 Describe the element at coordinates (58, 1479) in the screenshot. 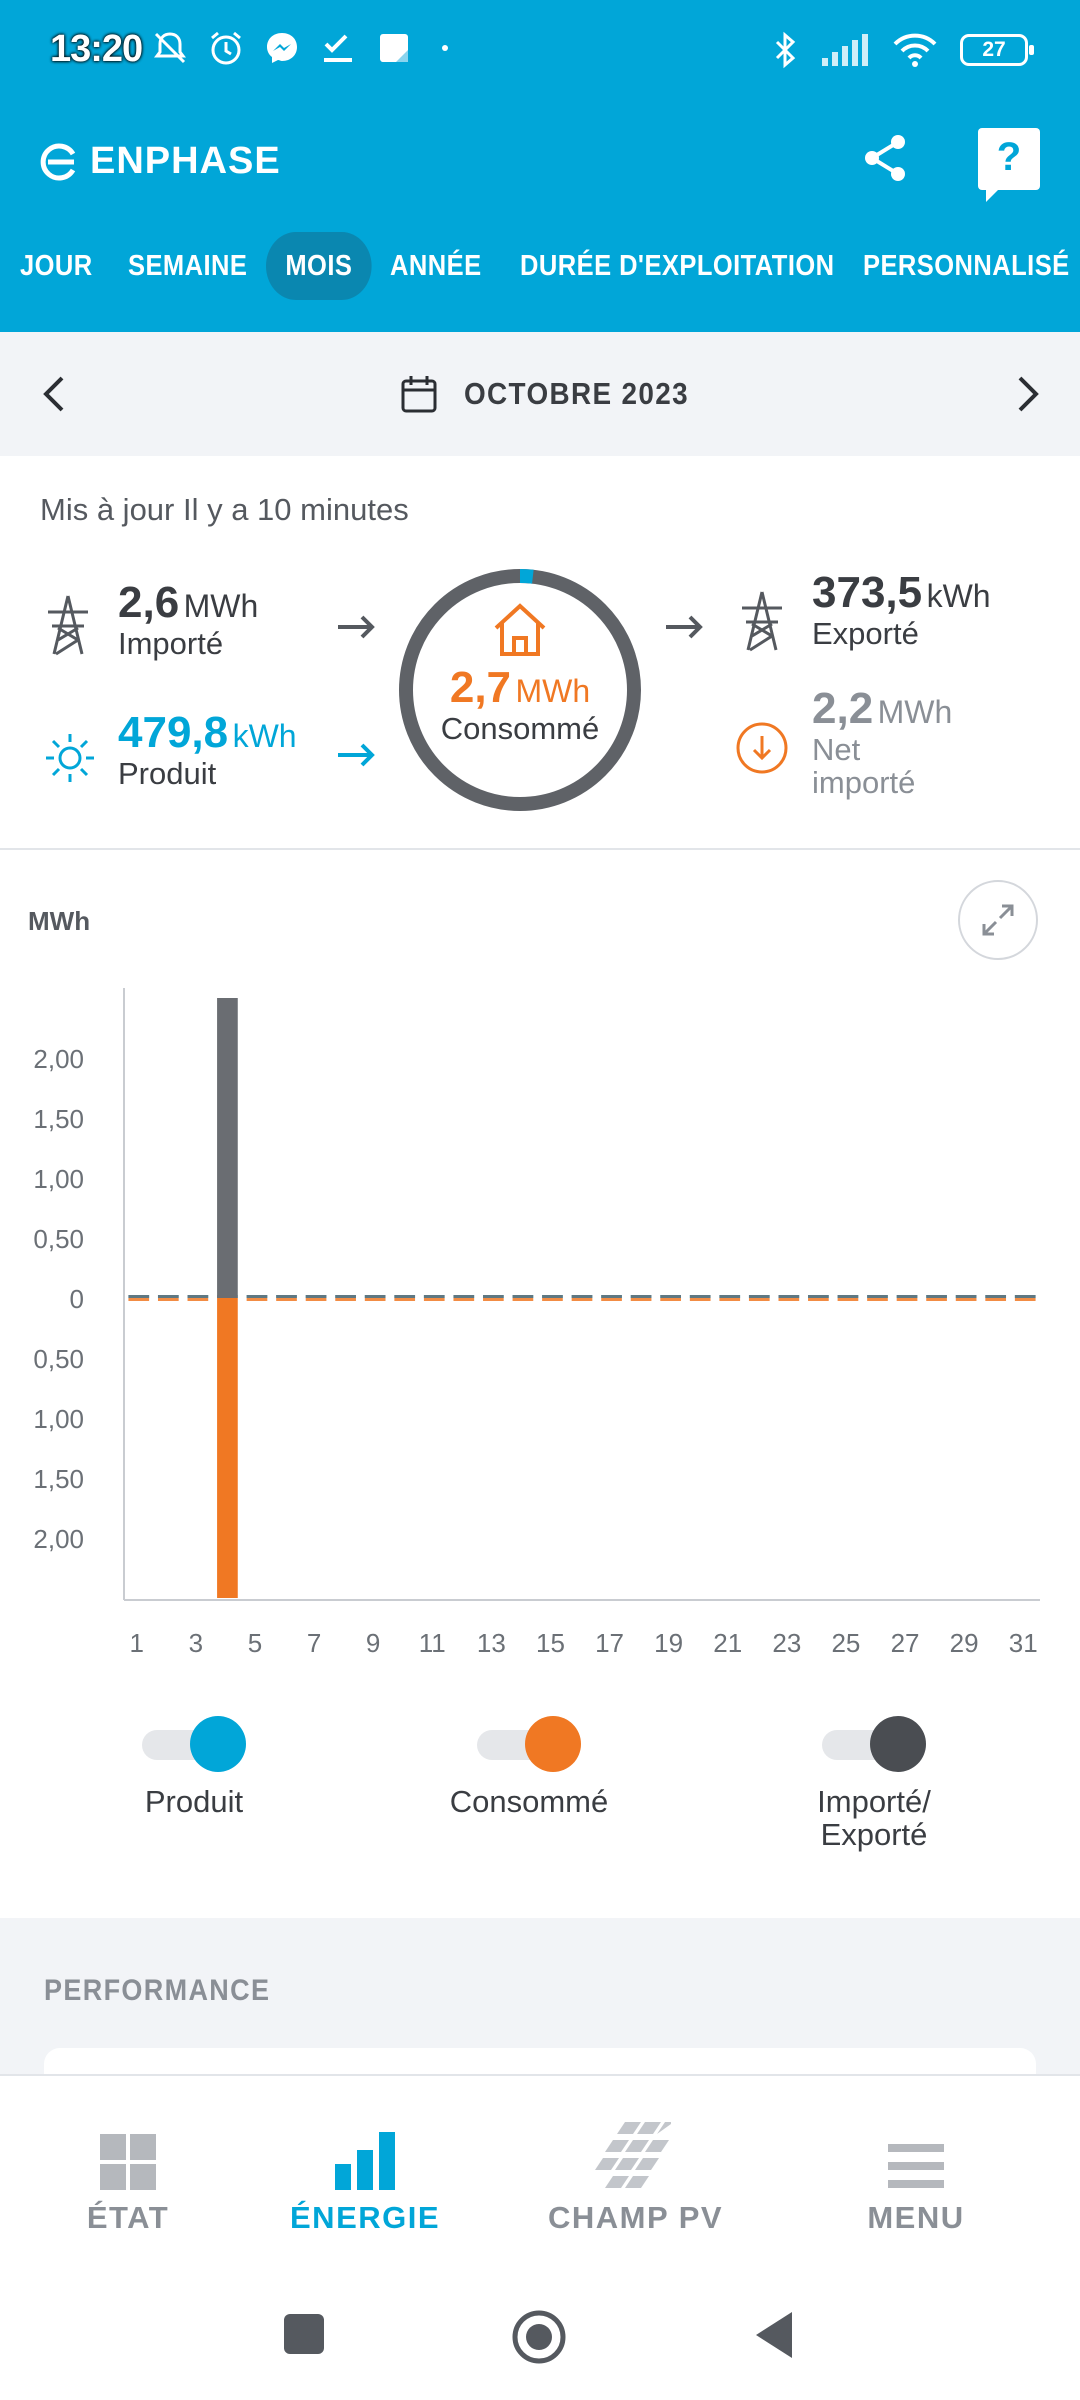

I see `chart-y-tick-label: 1,50` at that location.